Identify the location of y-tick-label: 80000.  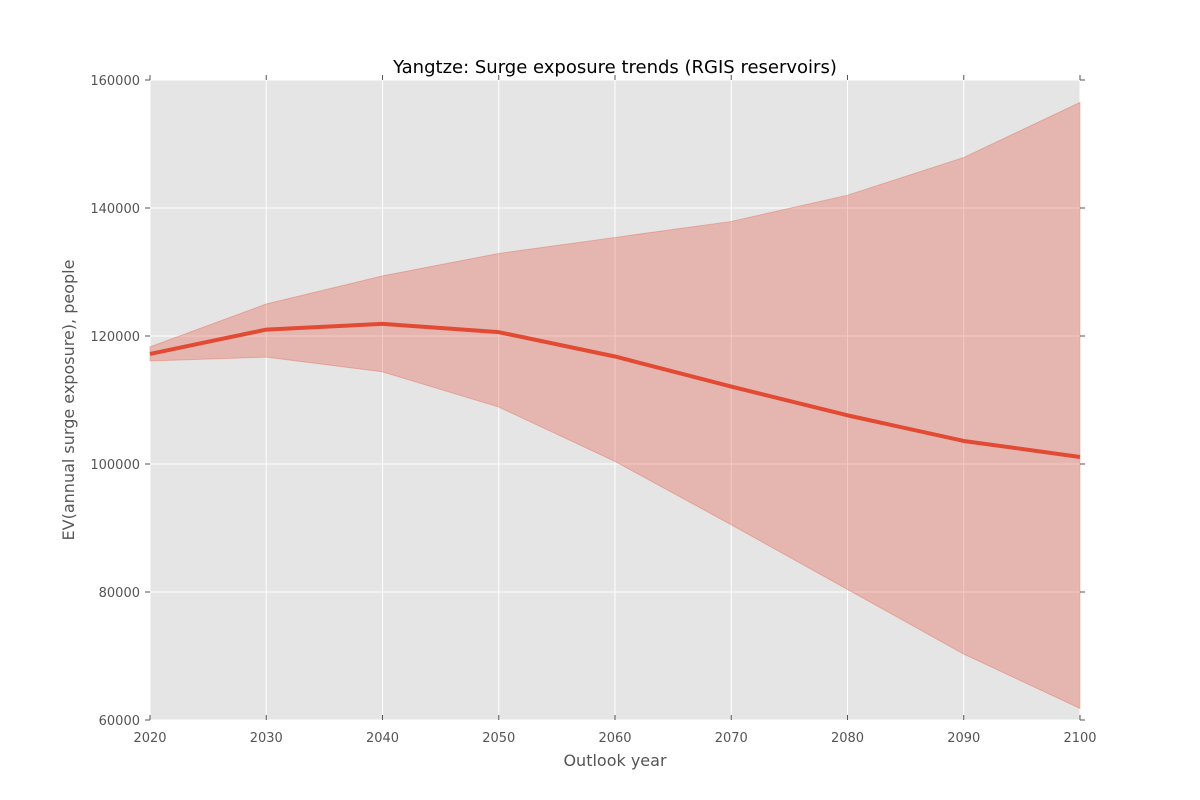
(119, 593).